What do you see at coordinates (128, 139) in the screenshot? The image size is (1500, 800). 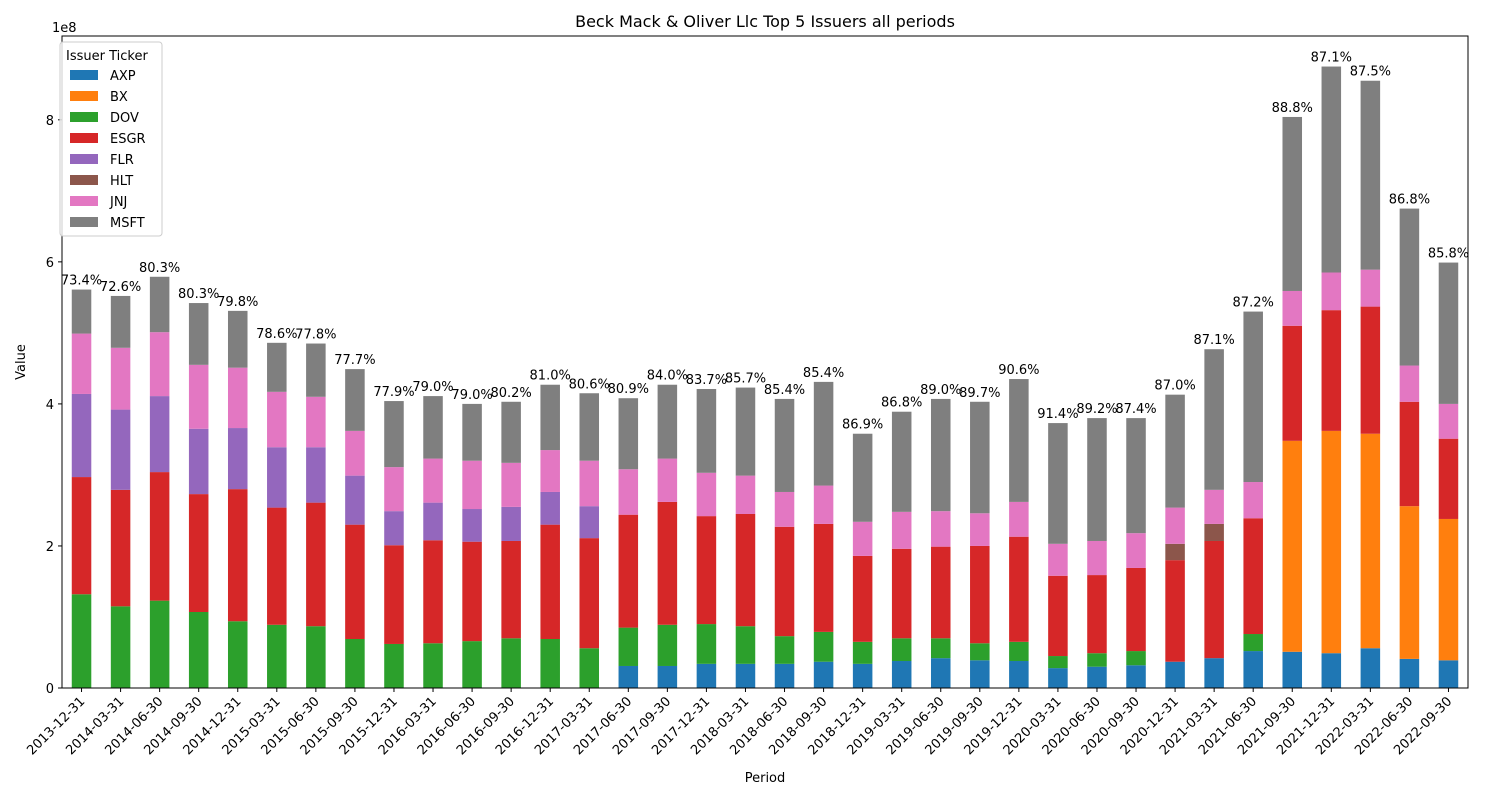 I see `legend-label: ESGR` at bounding box center [128, 139].